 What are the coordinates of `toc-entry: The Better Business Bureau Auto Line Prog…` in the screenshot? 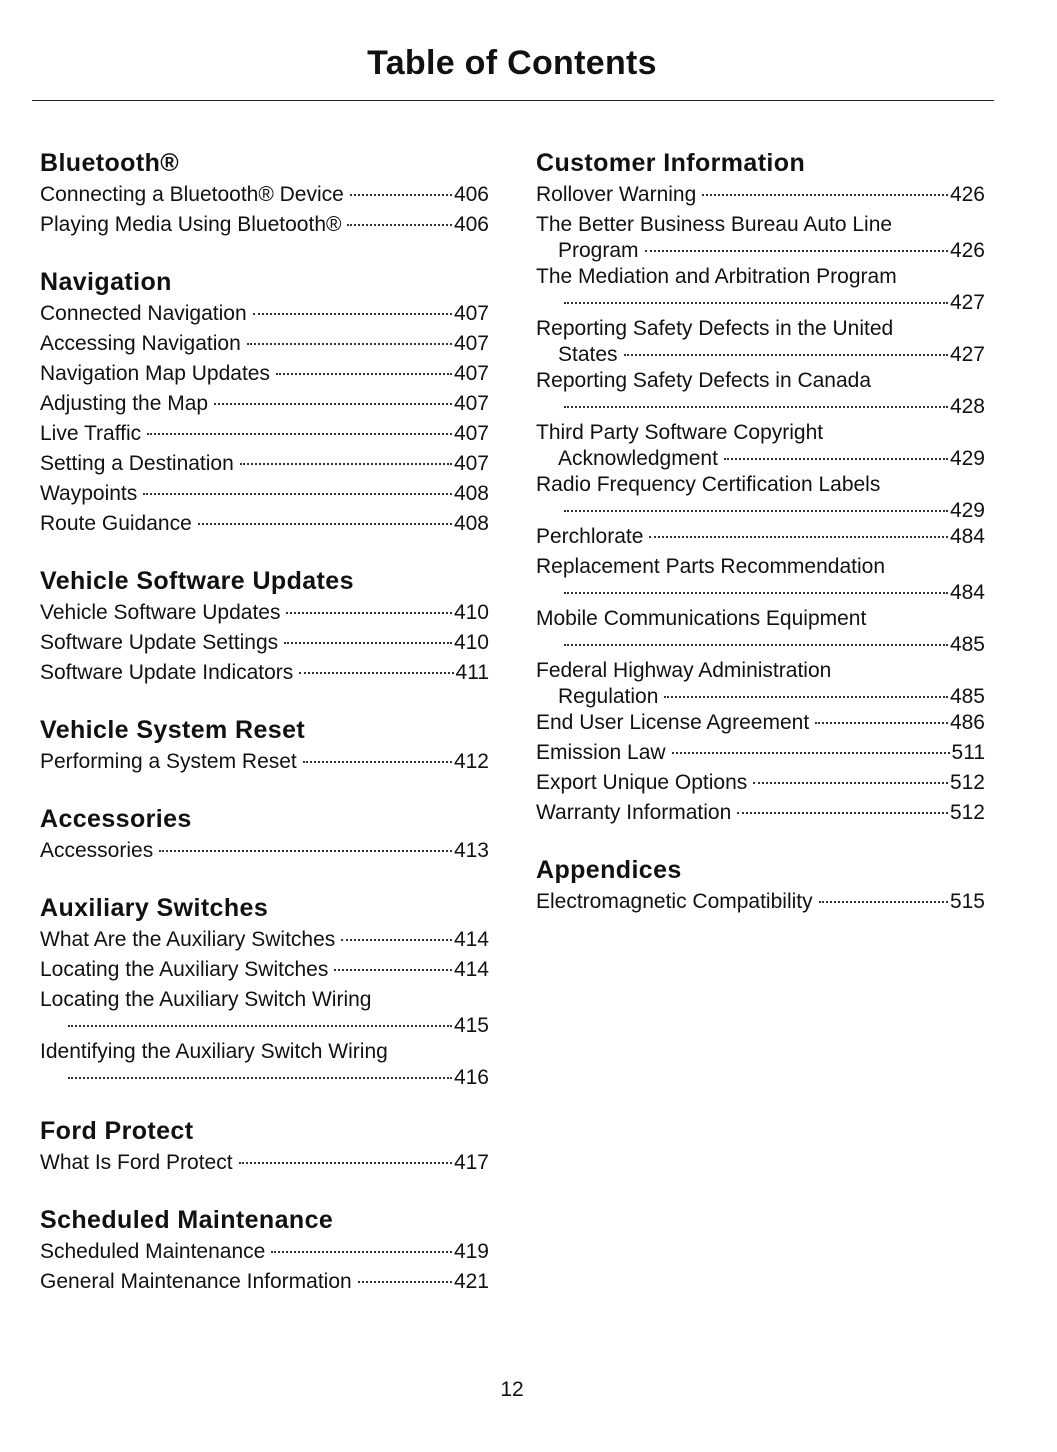 It's located at (760, 236).